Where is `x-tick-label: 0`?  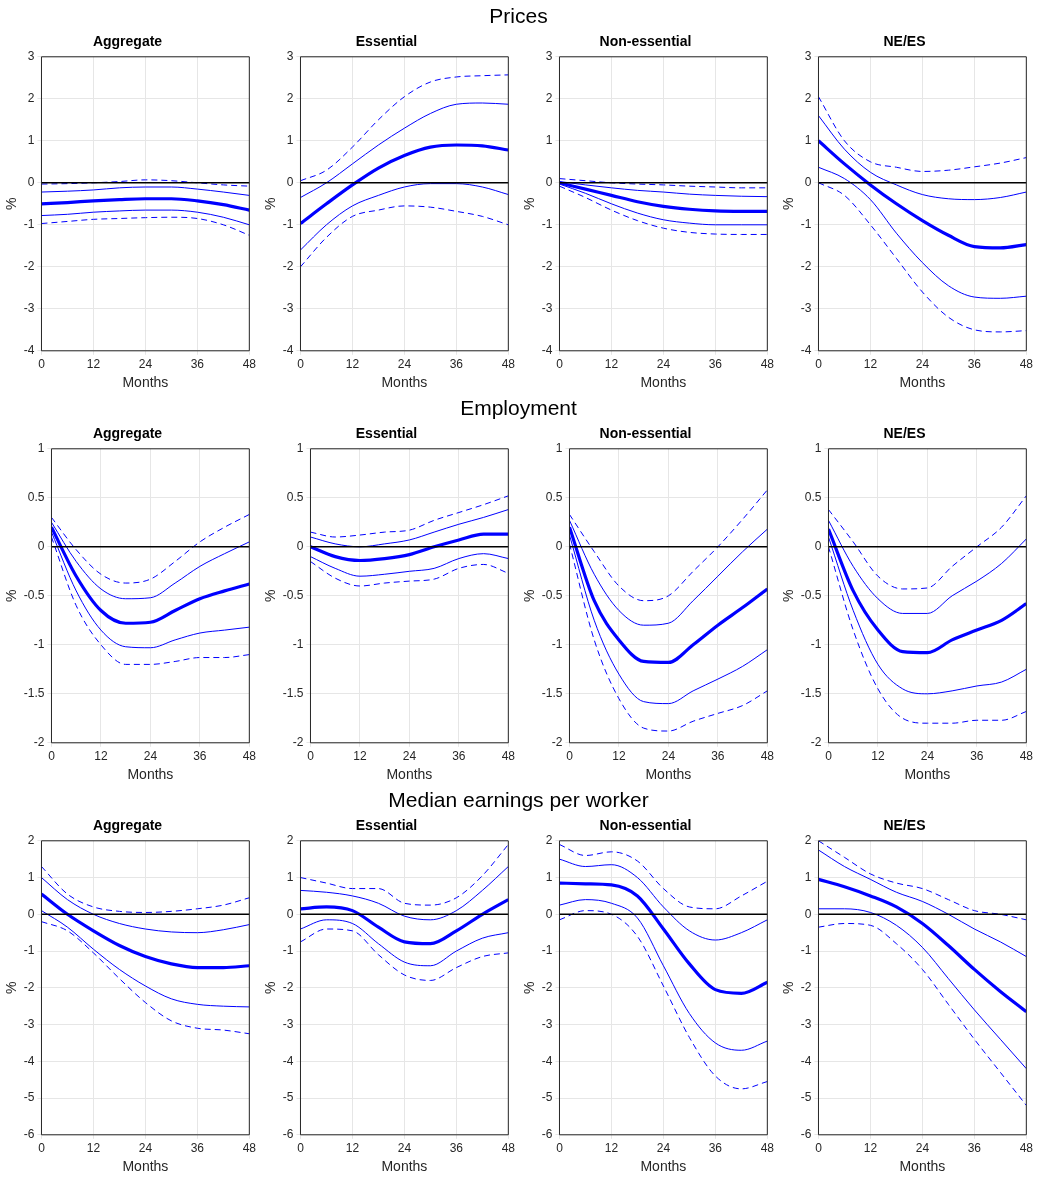
x-tick-label: 0 is located at coordinates (52, 756).